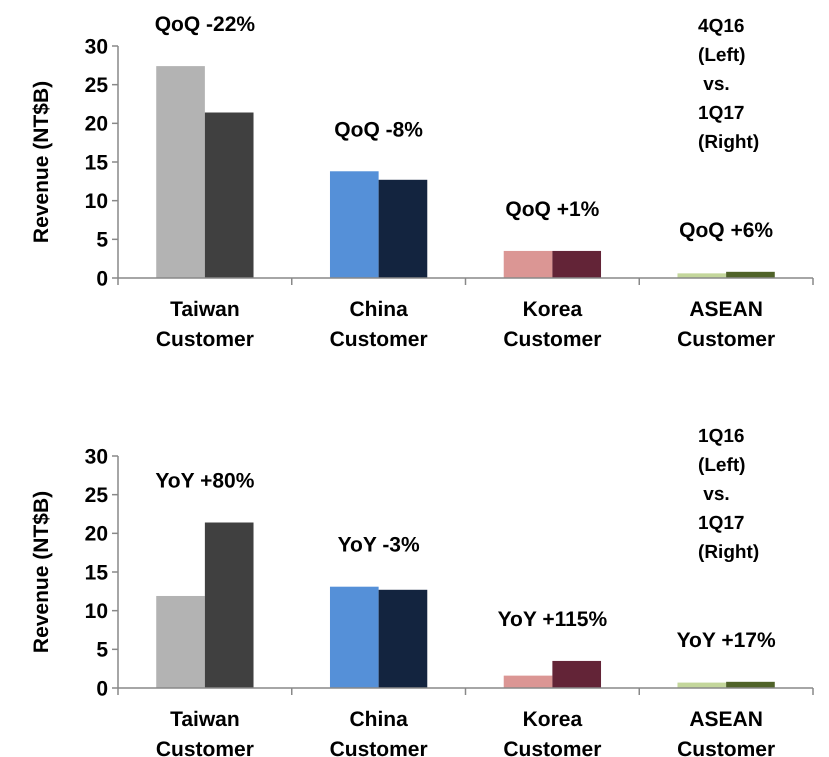  I want to click on annotation: YoY +17%, so click(726, 640).